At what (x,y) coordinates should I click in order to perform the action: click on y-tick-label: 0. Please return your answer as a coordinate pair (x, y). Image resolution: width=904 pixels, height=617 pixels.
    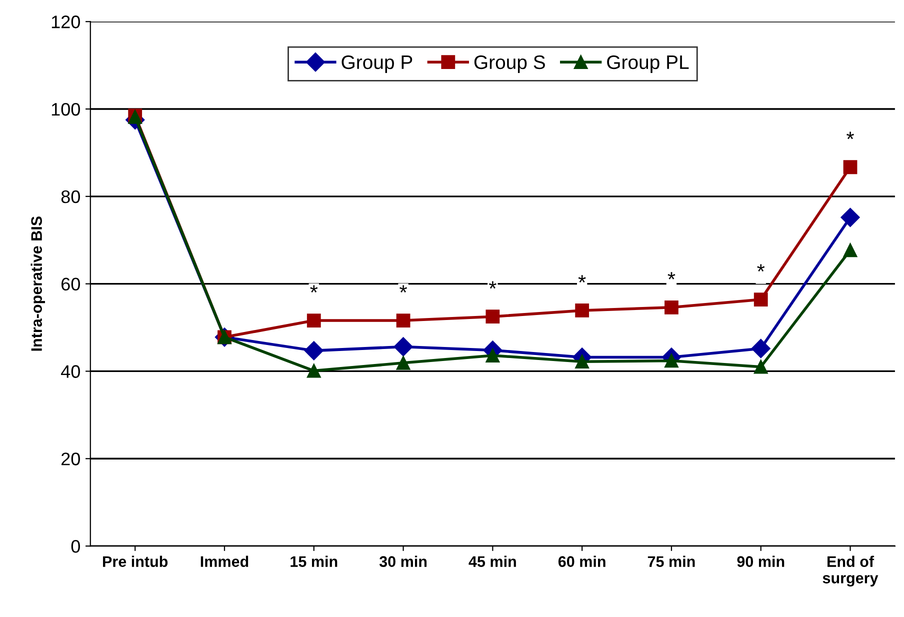
    Looking at the image, I should click on (75, 546).